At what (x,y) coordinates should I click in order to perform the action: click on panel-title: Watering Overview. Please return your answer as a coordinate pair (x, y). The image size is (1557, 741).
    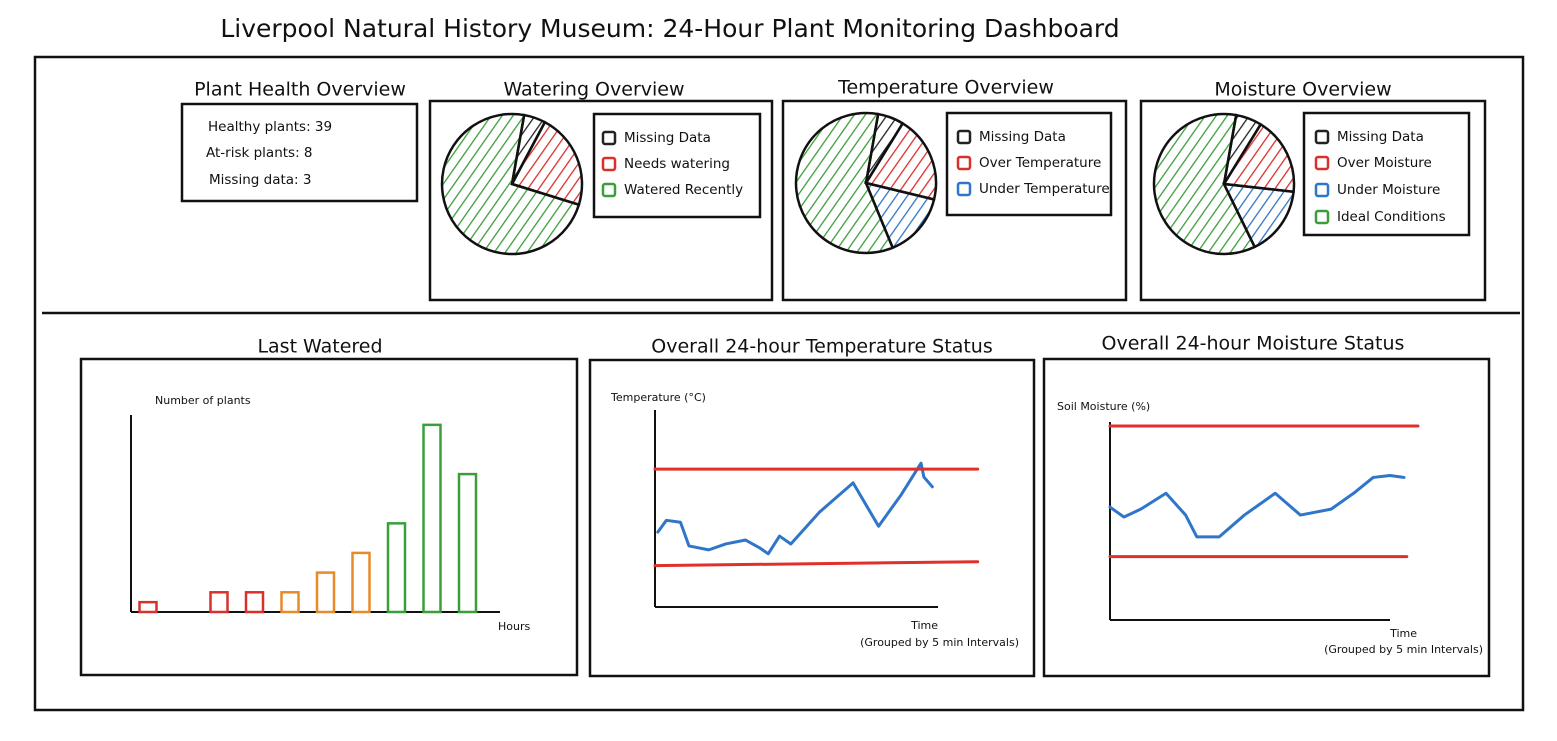
    Looking at the image, I should click on (593, 90).